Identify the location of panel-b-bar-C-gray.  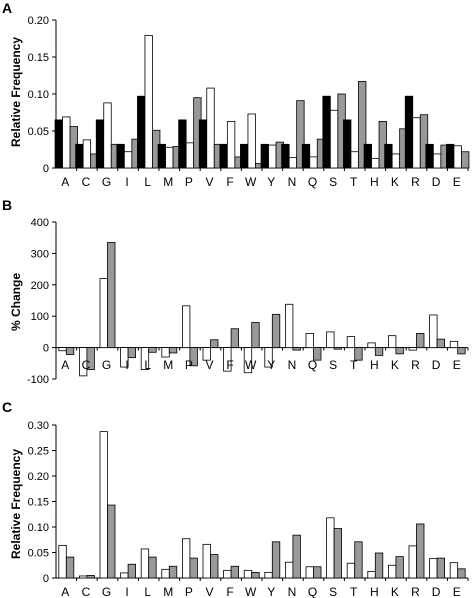
(90, 358).